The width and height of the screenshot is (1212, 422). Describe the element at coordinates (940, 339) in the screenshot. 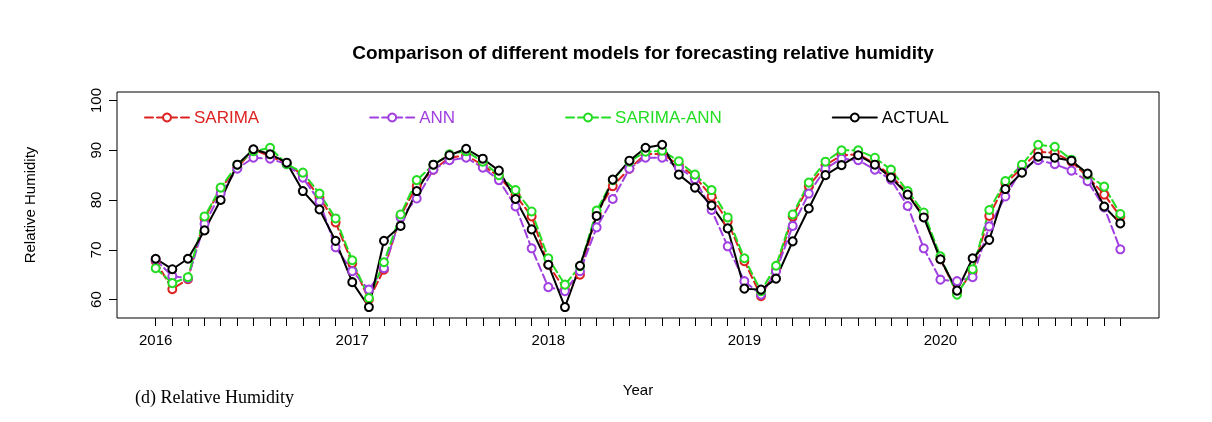

I see `x-tick-label: 2020` at that location.